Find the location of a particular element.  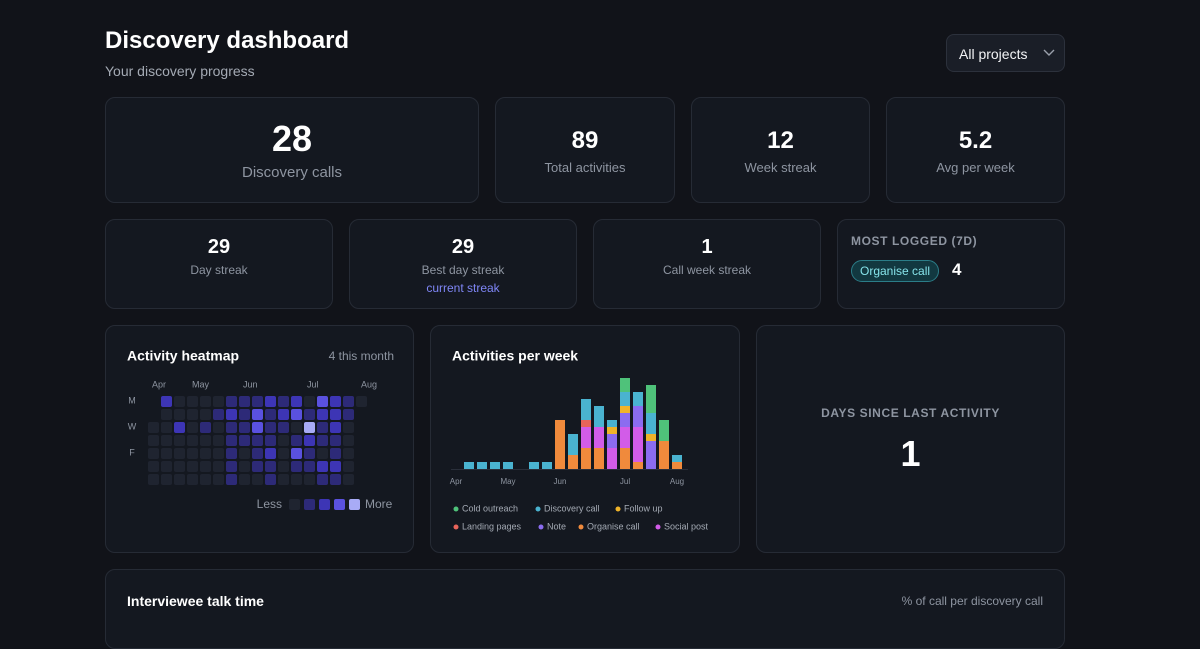

stat-value: 28 is located at coordinates (292, 138).